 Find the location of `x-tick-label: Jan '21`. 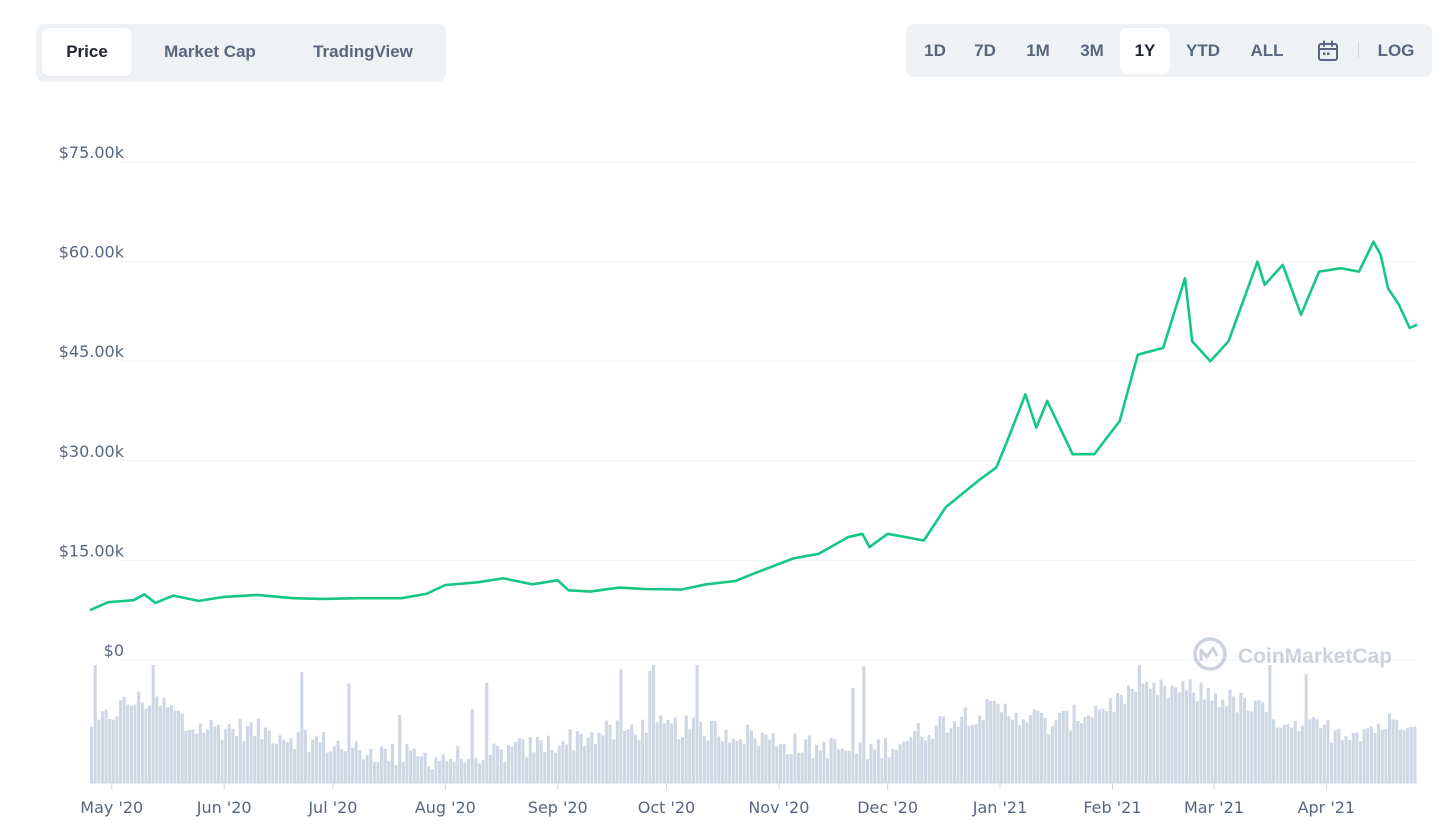

x-tick-label: Jan '21 is located at coordinates (1000, 807).